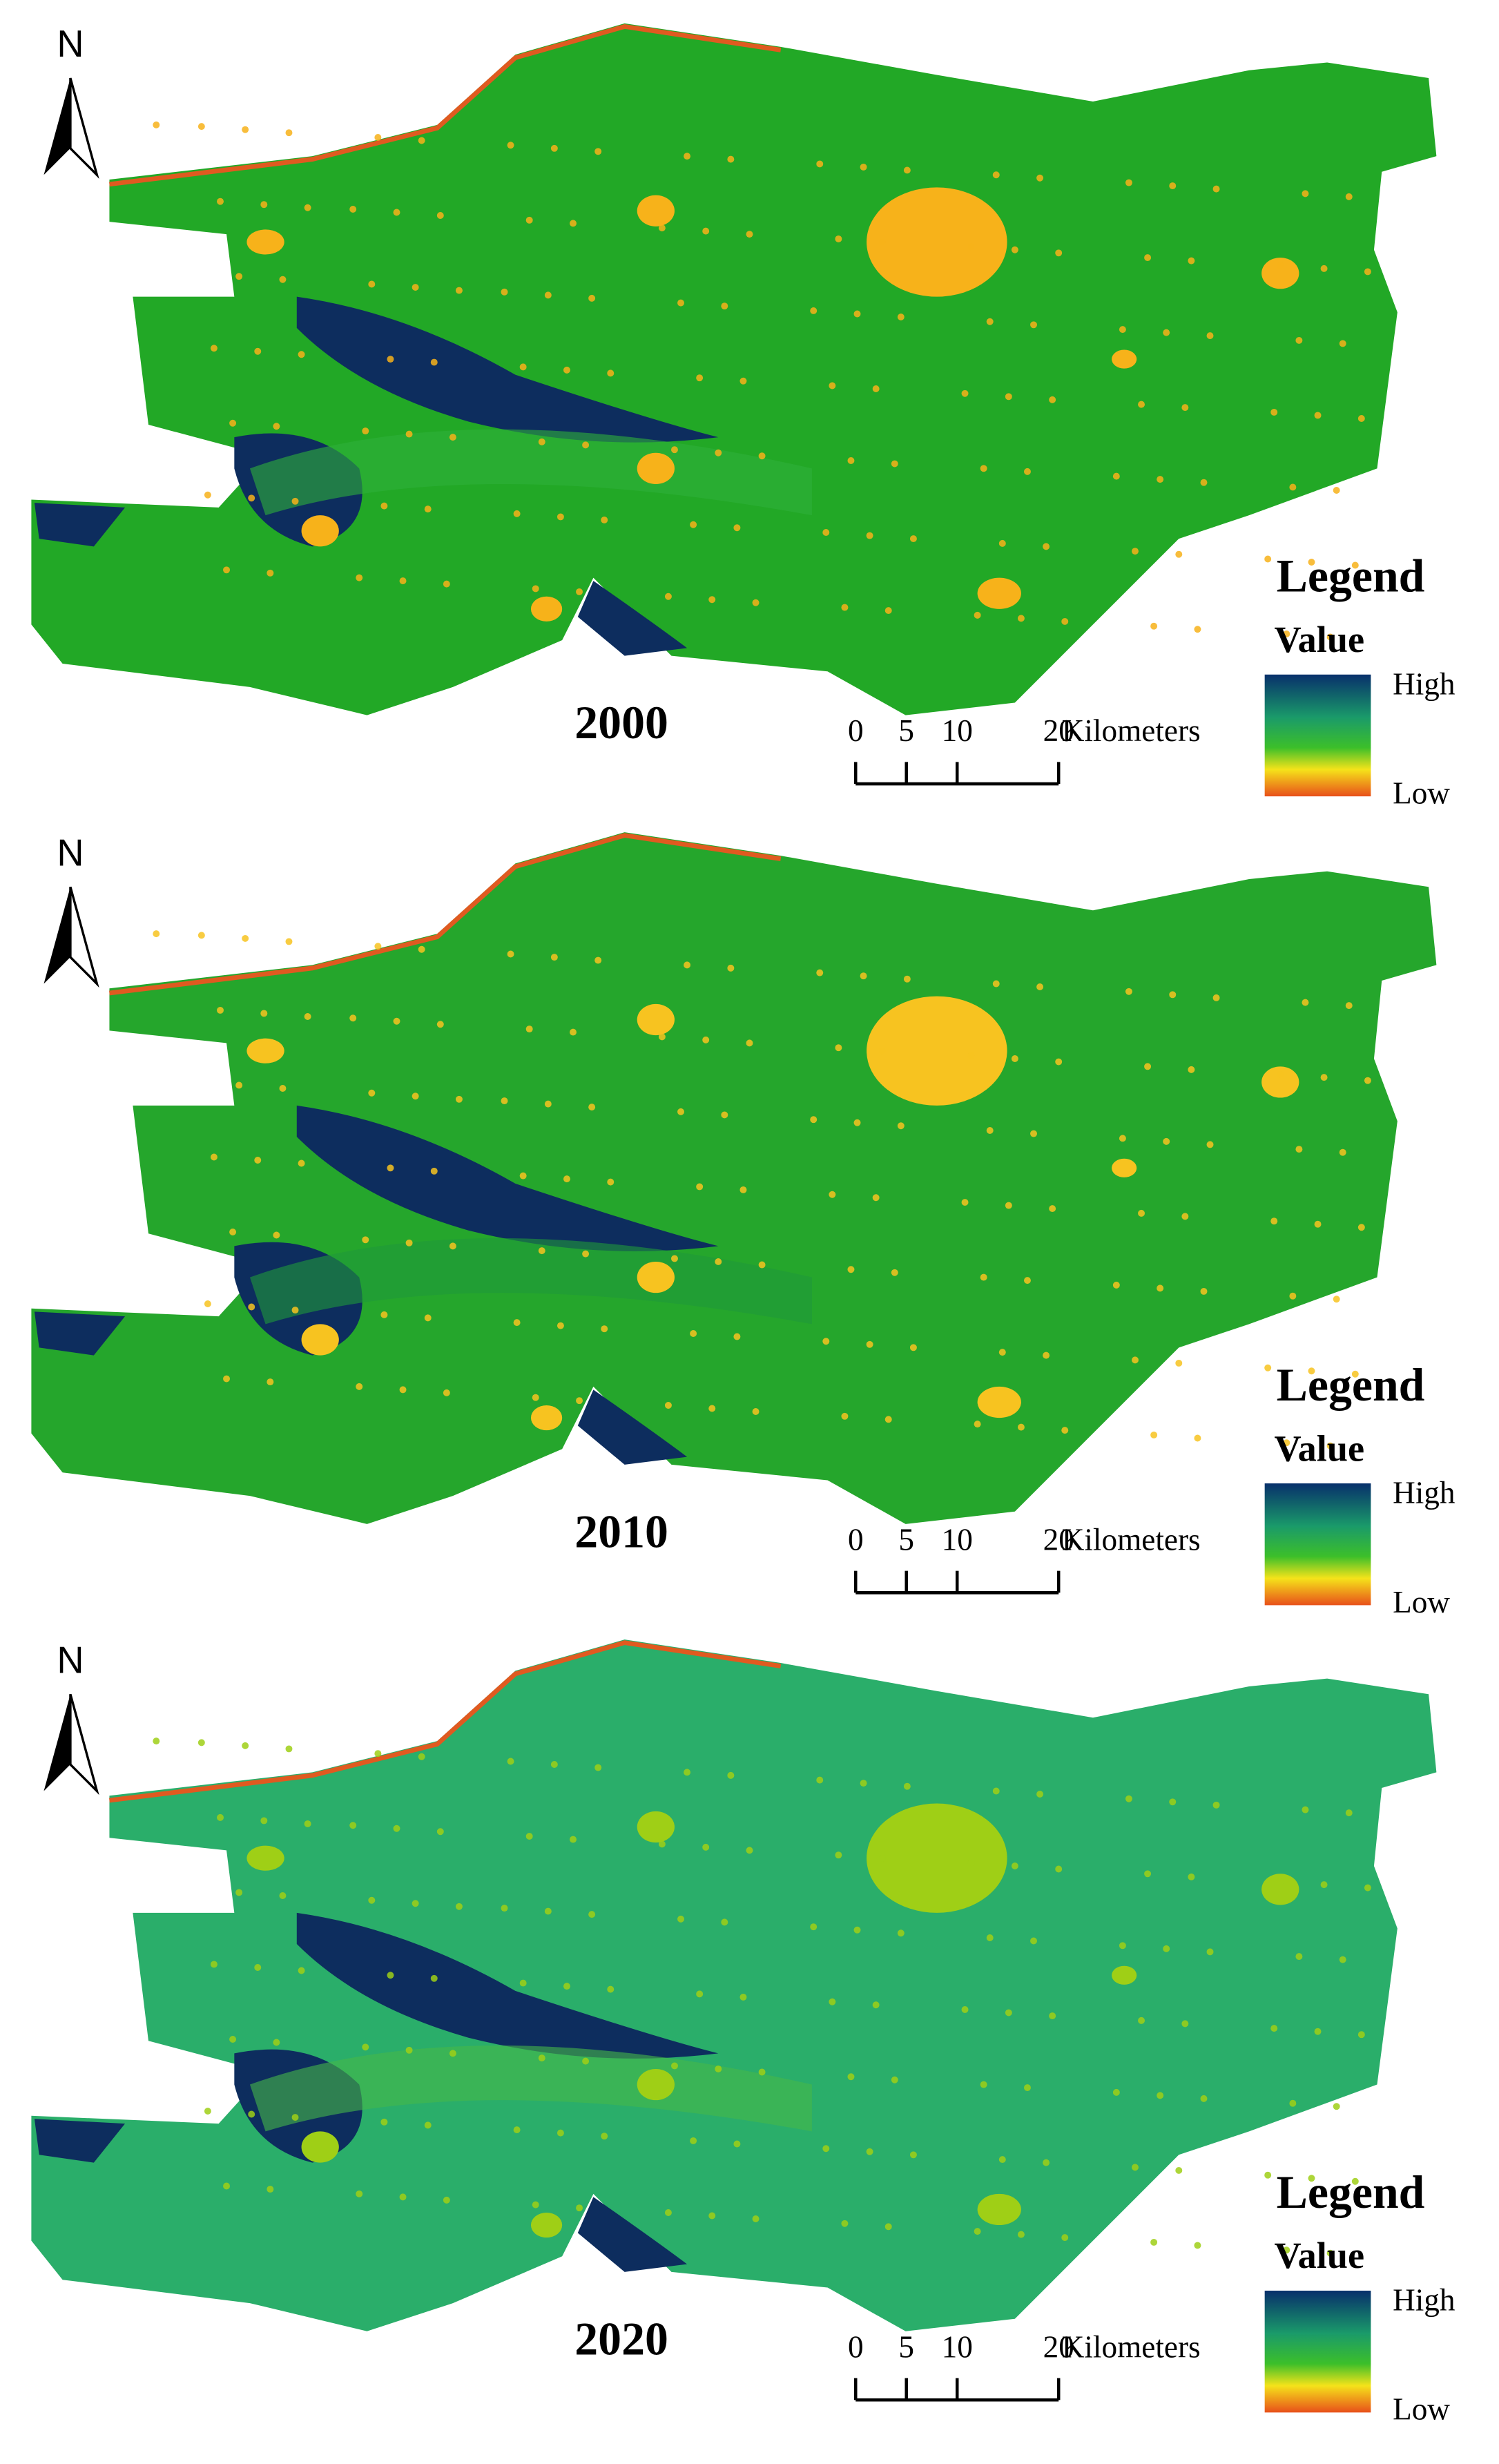  I want to click on scale-label: 20, so click(1058, 2346).